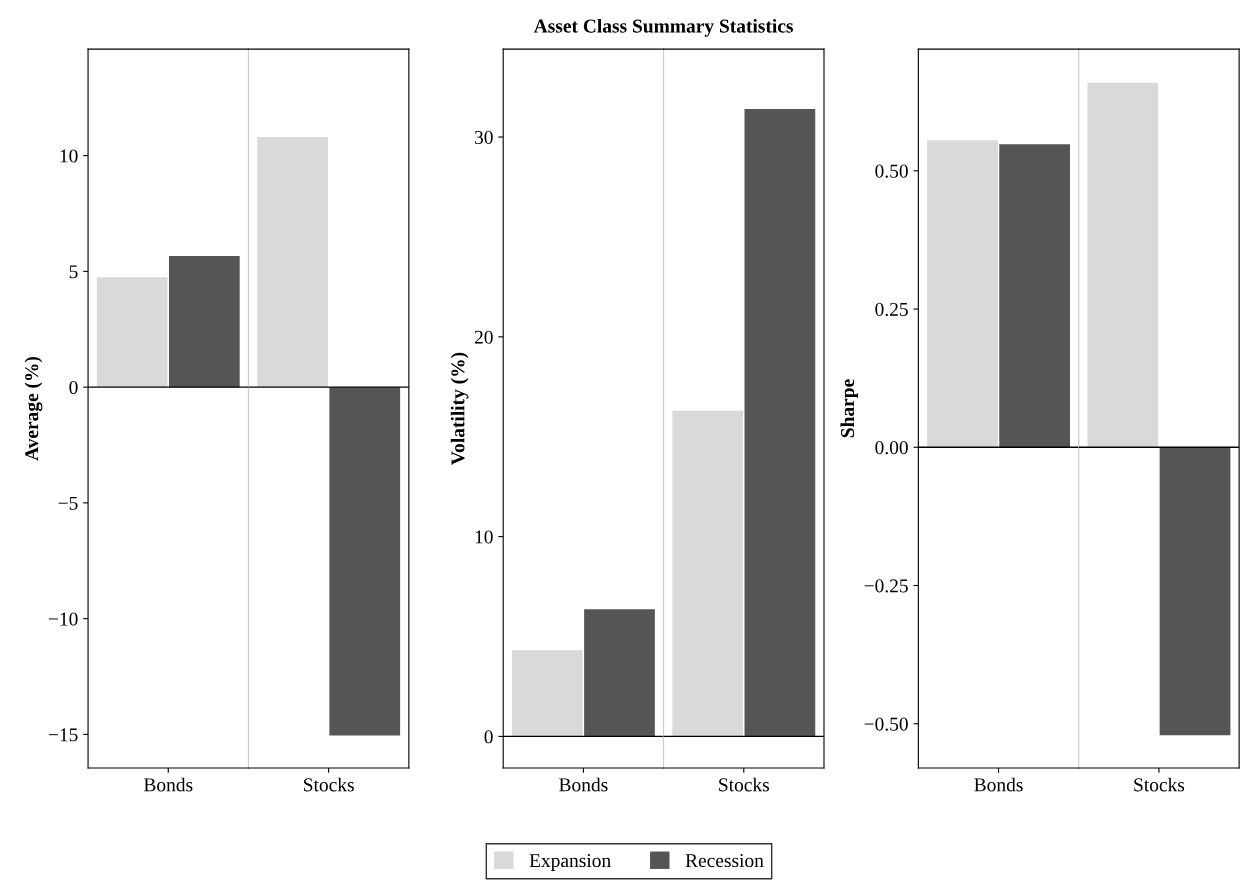  Describe the element at coordinates (886, 724) in the screenshot. I see `y-tick-label: −0.50` at that location.